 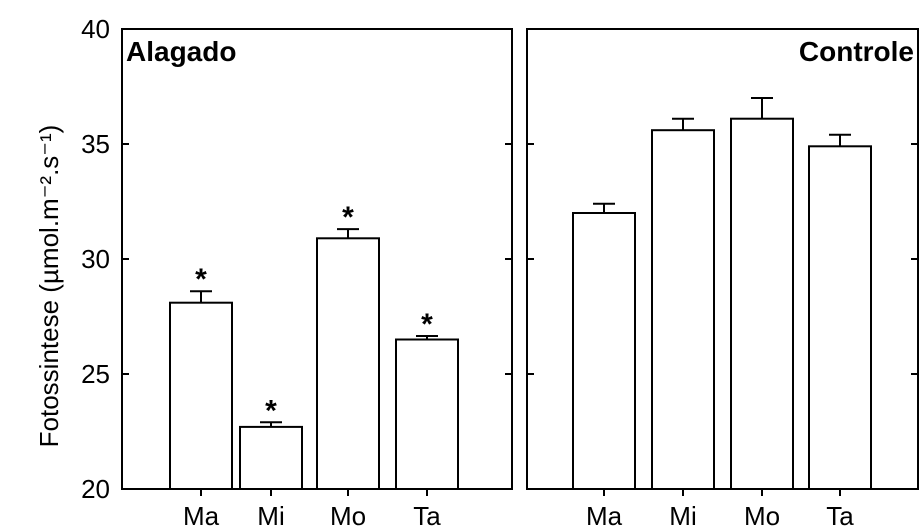 I want to click on y-tick-label: 30, so click(x=95, y=259).